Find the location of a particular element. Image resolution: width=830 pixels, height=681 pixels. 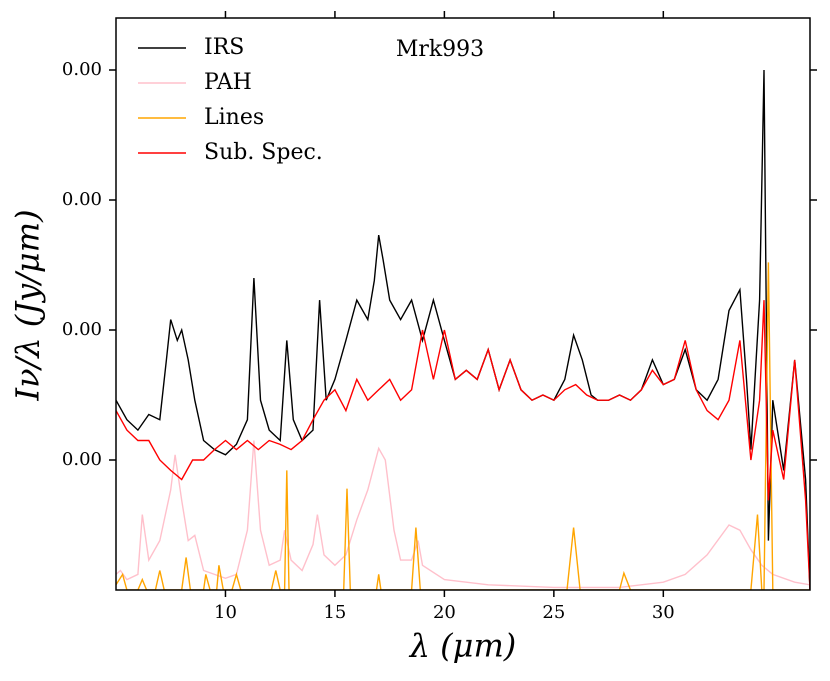

legend-label: Lines is located at coordinates (234, 117).